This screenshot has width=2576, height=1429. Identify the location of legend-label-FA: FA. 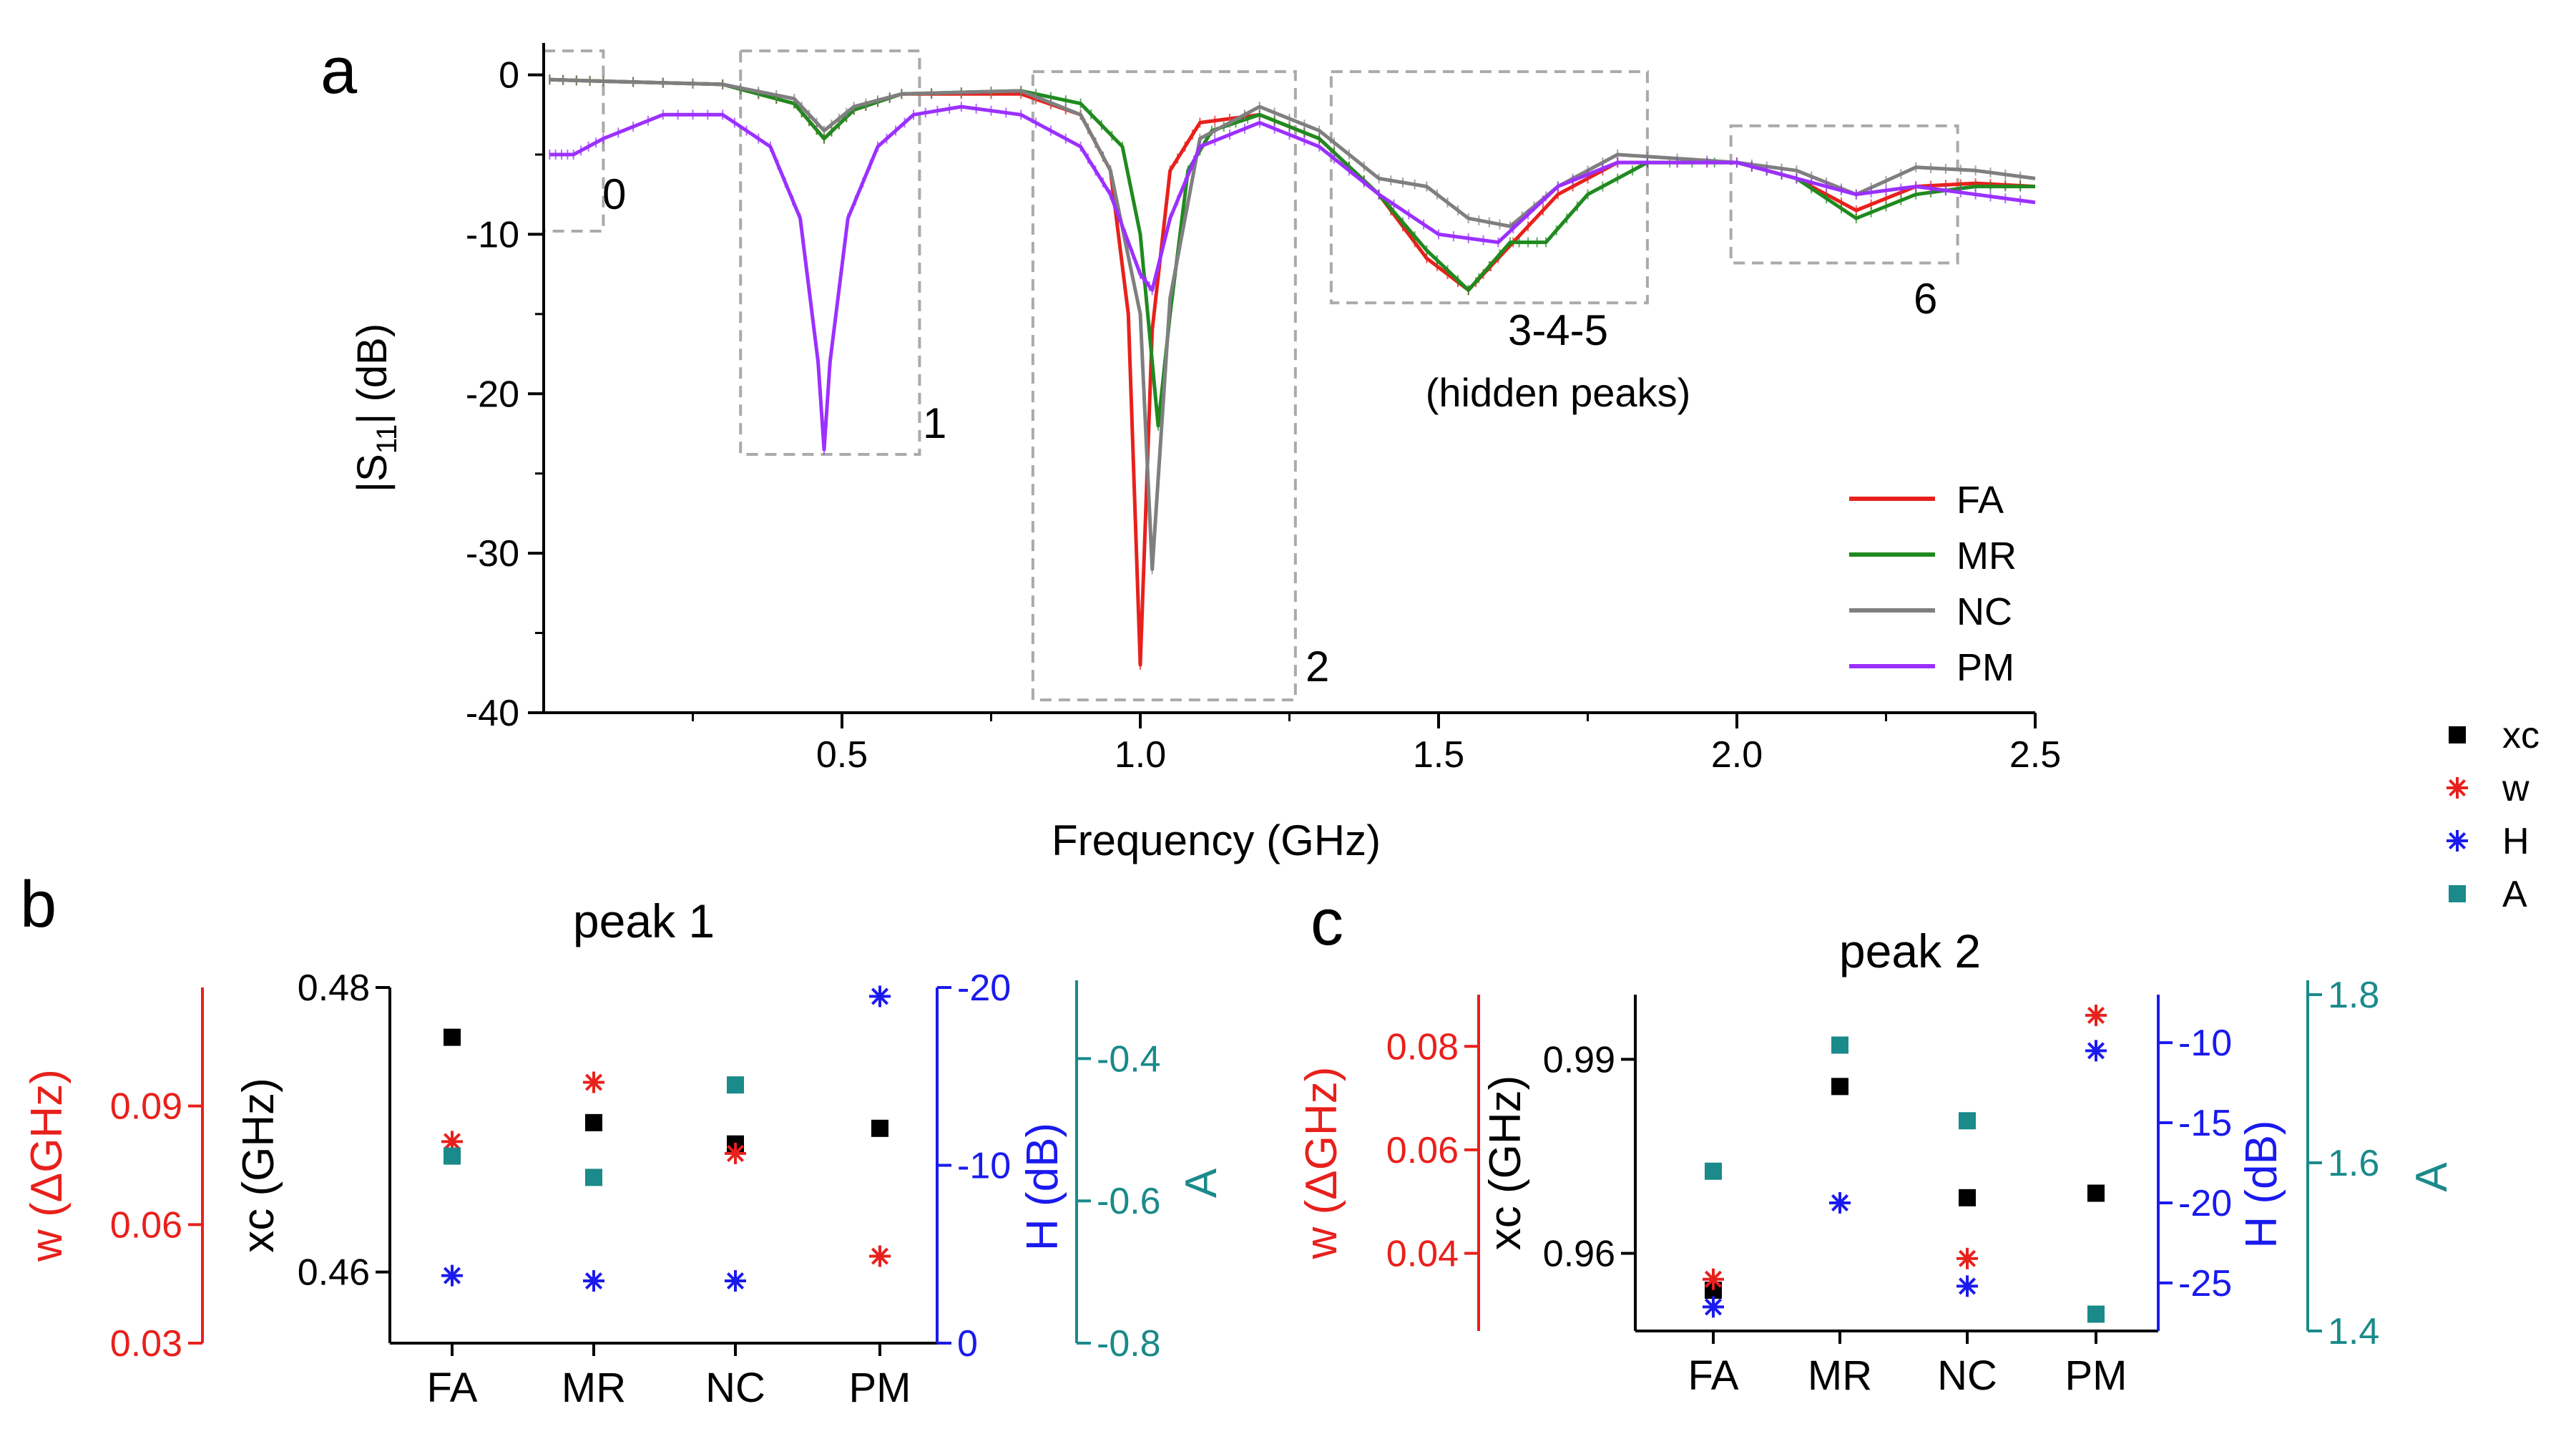
(1980, 500).